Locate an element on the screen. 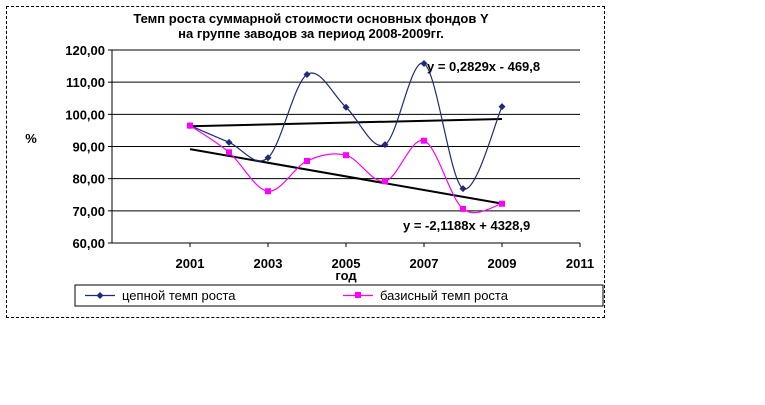  x-tick-label: 2001 is located at coordinates (190, 263).